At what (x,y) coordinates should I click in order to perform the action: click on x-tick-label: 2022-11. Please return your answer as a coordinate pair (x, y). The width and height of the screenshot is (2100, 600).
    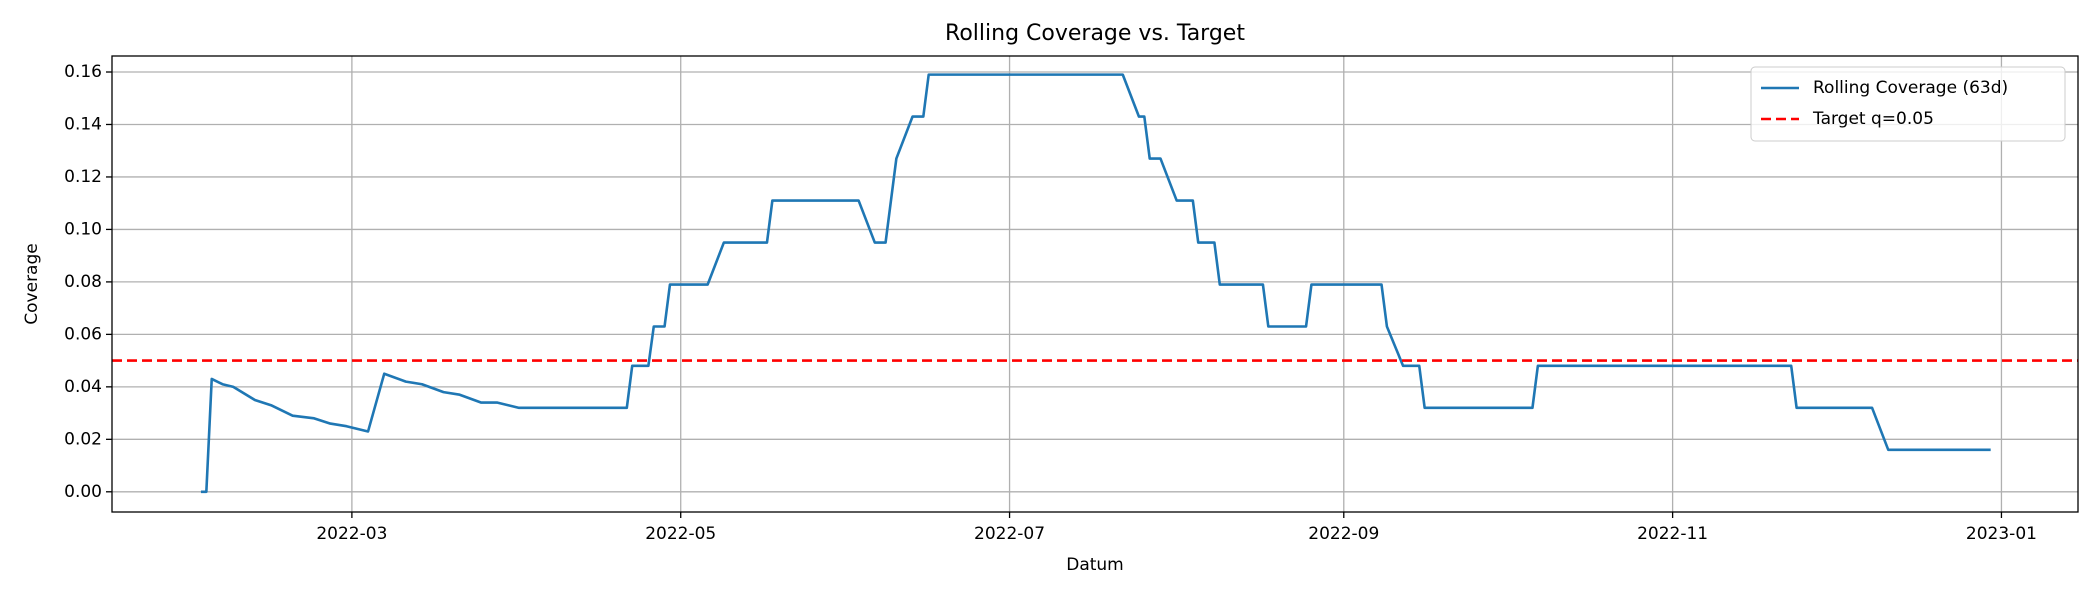
    Looking at the image, I should click on (1672, 534).